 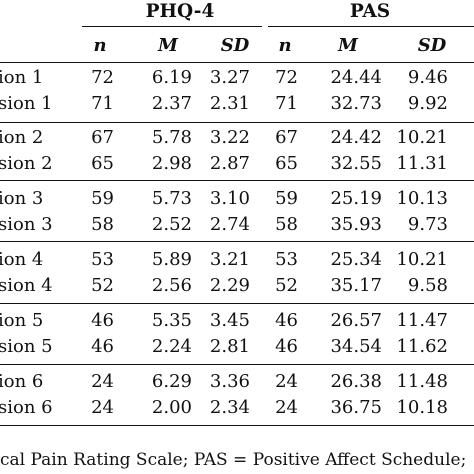 What do you see at coordinates (427, 103) in the screenshot?
I see `cell-sd2: 9.92` at bounding box center [427, 103].